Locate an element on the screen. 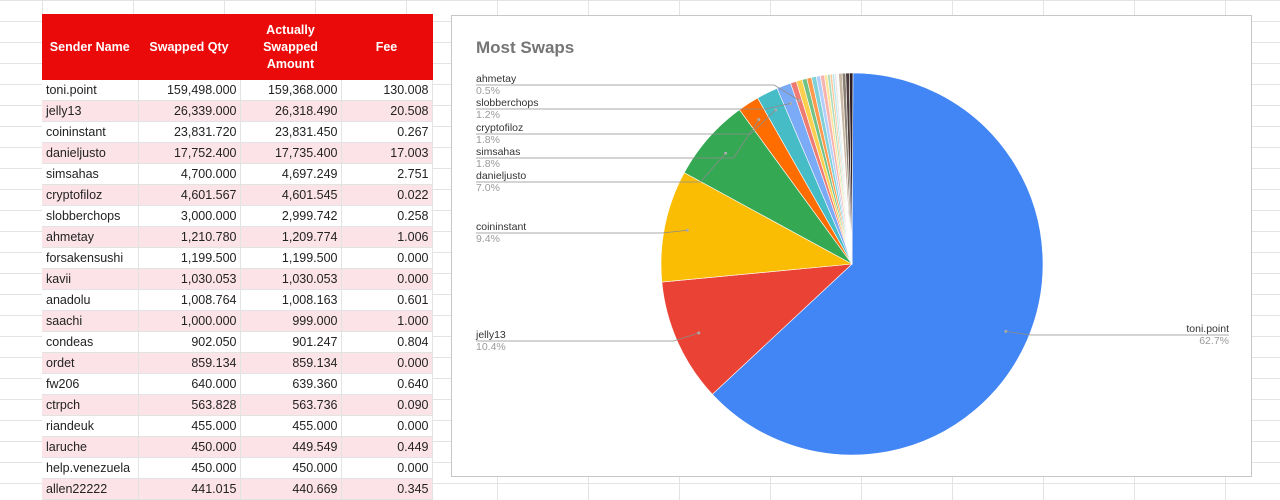 This screenshot has height=500, width=1280. actually-swapped-cell: 2,999.742 is located at coordinates (291, 216).